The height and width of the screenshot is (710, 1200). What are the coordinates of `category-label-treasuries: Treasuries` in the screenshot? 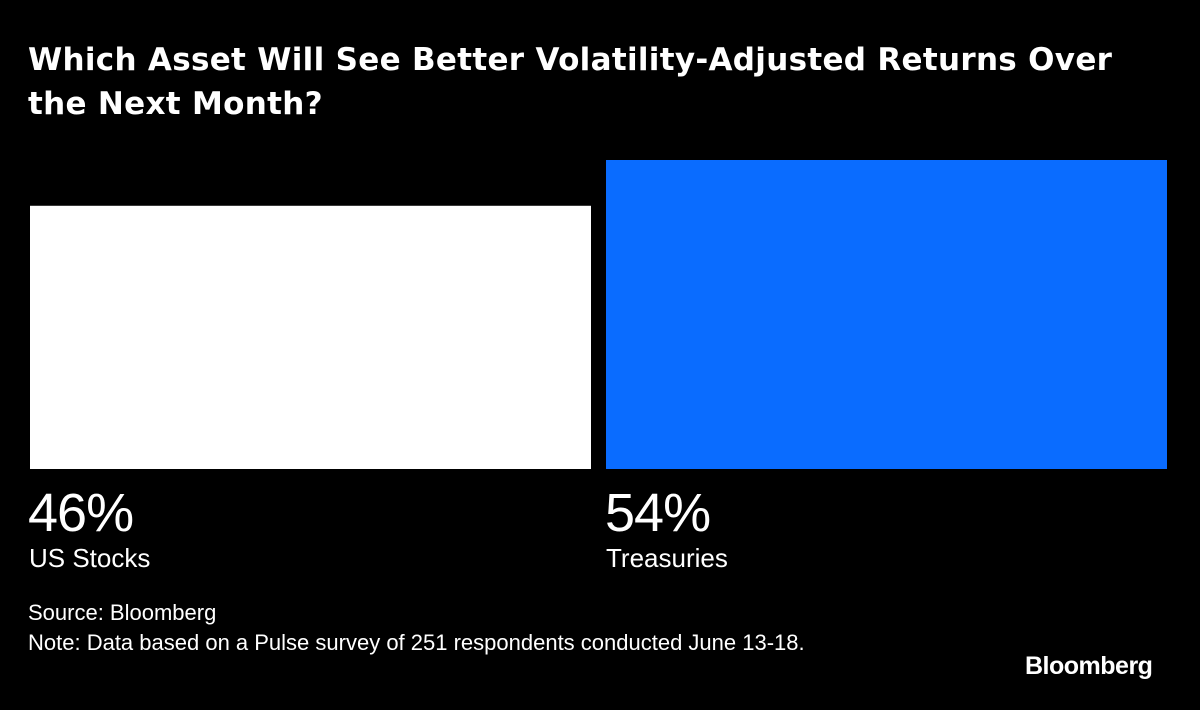 It's located at (667, 558).